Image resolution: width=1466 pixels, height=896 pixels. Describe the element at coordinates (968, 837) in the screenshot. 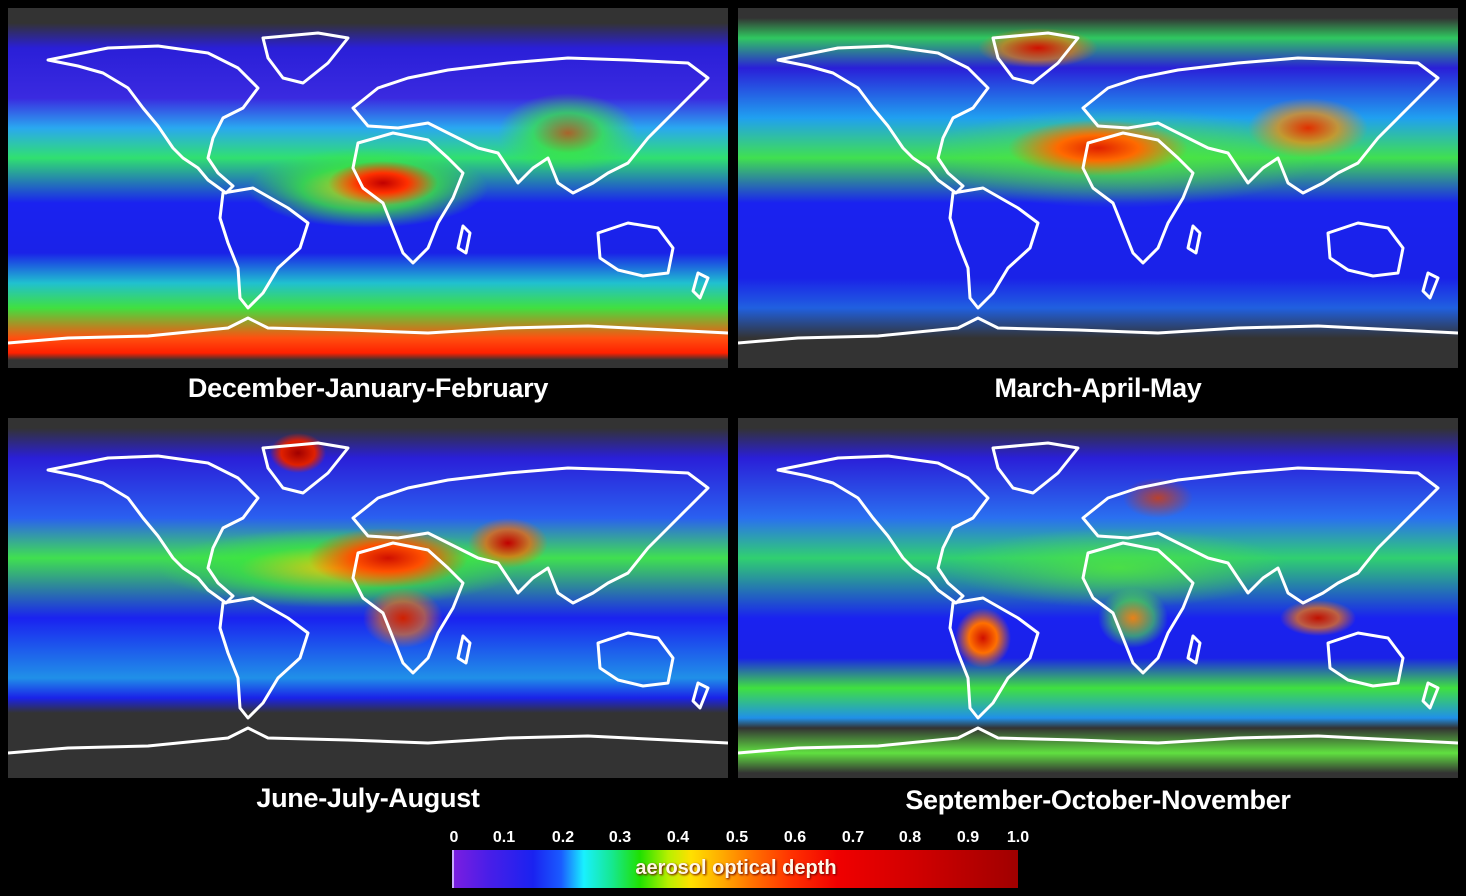

I see `tick-label: 0.9` at that location.